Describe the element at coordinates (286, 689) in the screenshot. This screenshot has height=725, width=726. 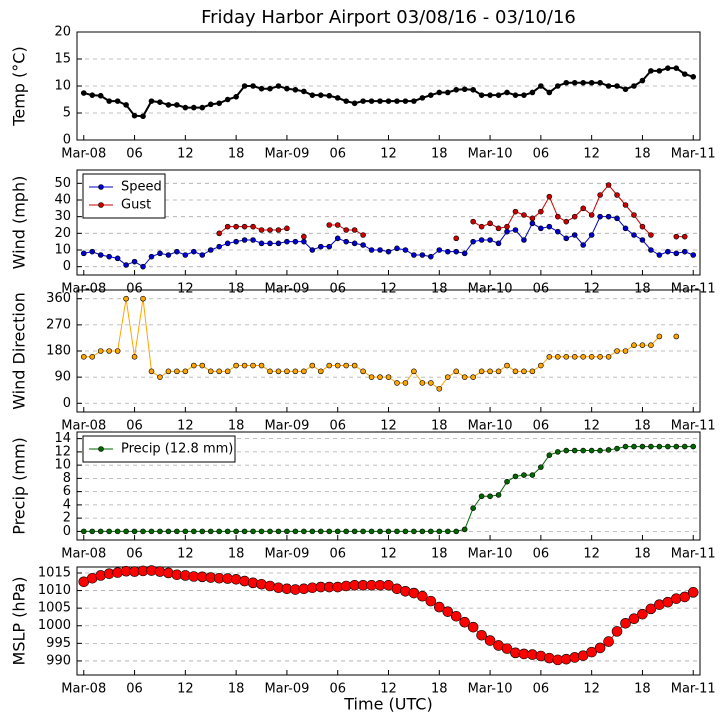
I see `x-tick-label: Mar-09` at that location.